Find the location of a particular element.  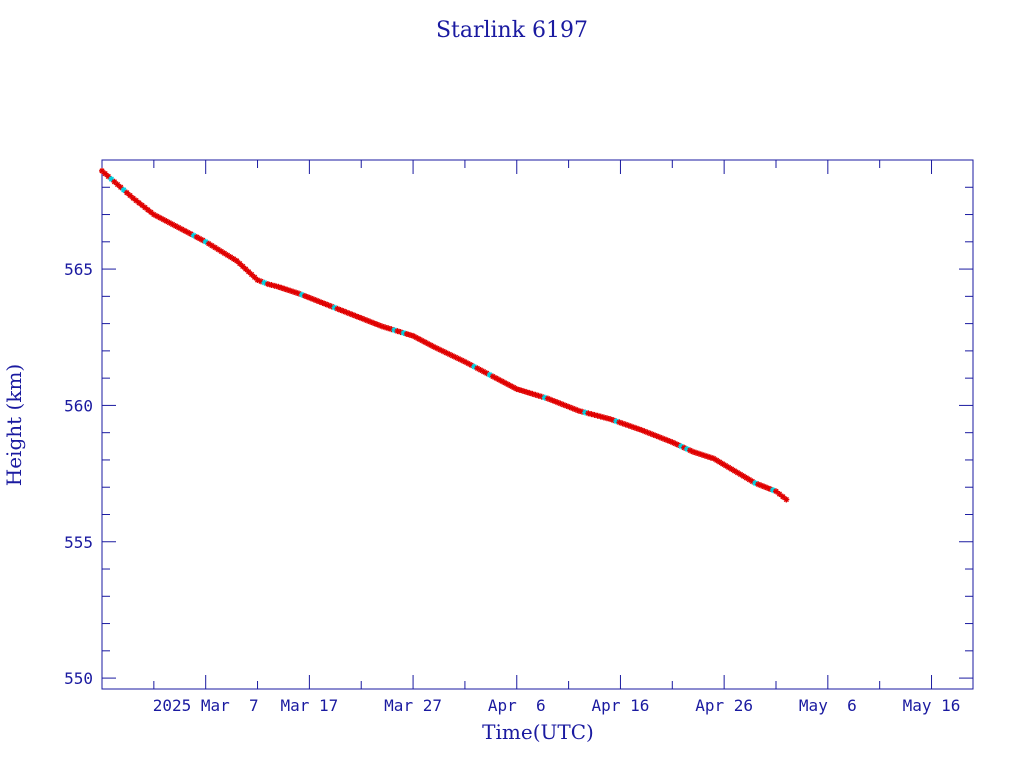

x-tick-label: Mar 27 is located at coordinates (413, 705).